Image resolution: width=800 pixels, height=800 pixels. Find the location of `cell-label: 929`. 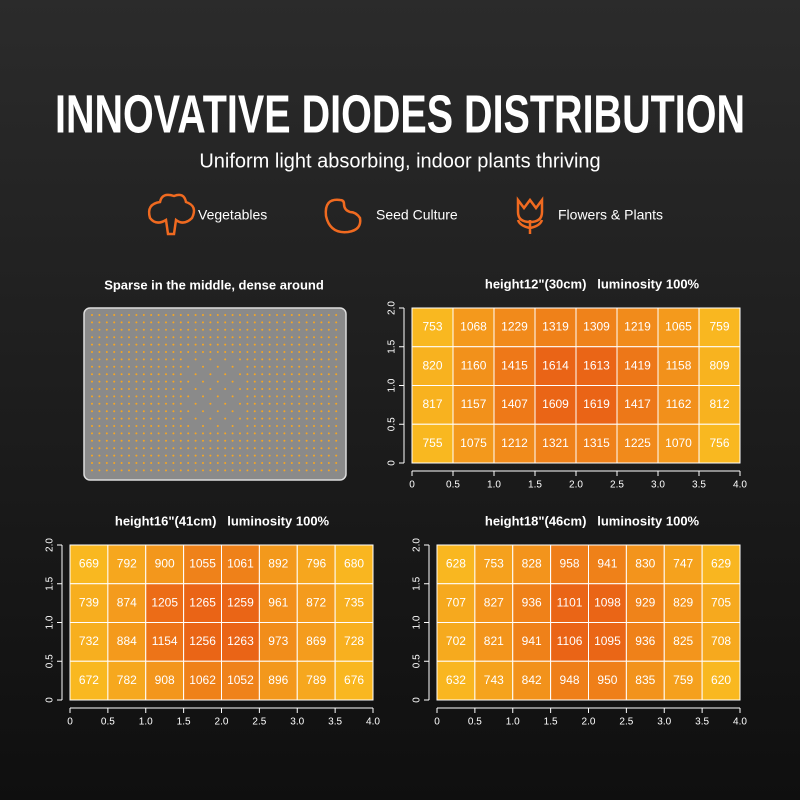

cell-label: 929 is located at coordinates (645, 602).